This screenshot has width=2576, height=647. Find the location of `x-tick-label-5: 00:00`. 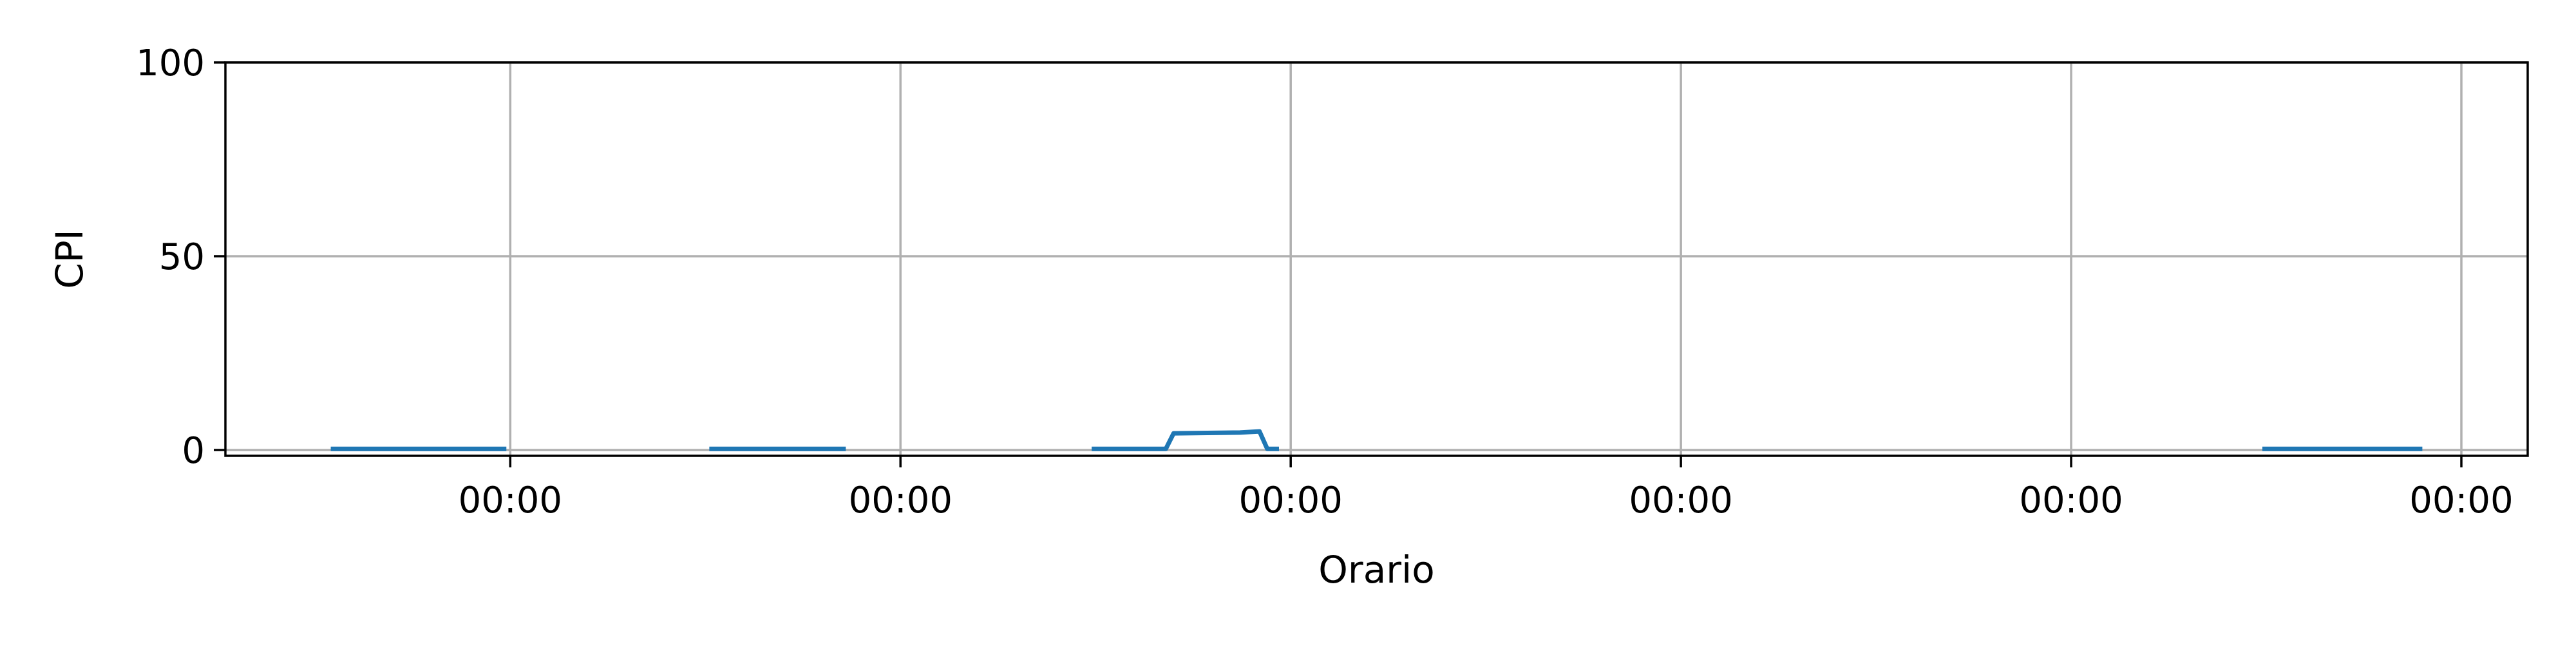

x-tick-label-5: 00:00 is located at coordinates (2461, 500).